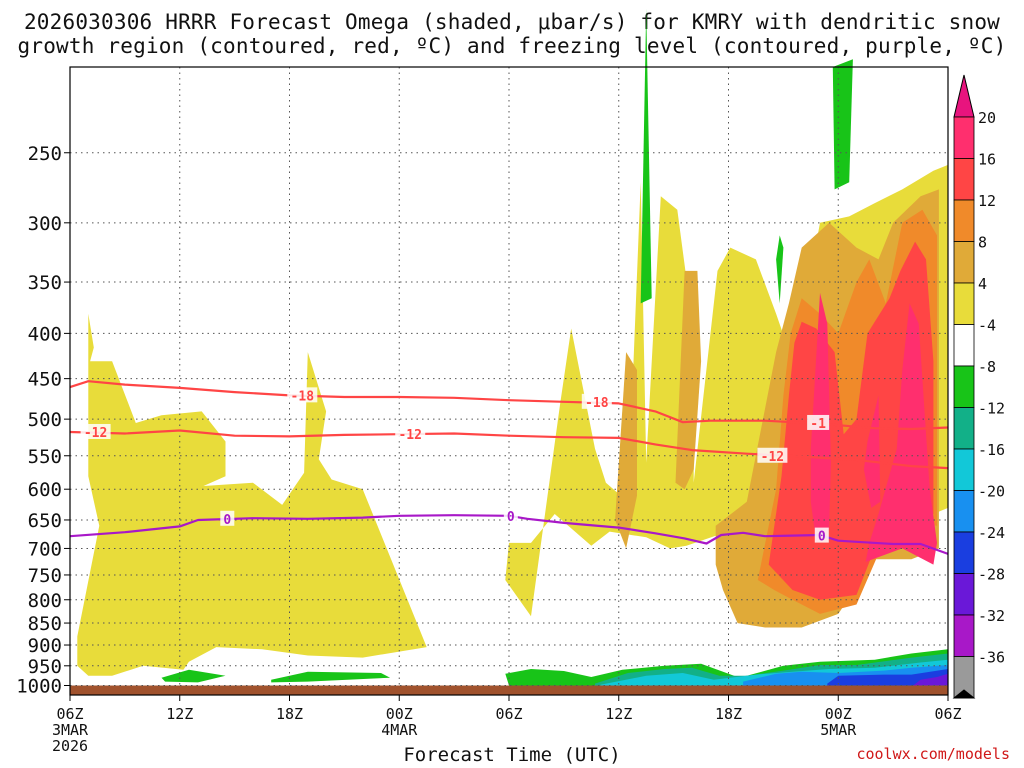  Describe the element at coordinates (991, 616) in the screenshot. I see `colorbar-label: -32` at that location.